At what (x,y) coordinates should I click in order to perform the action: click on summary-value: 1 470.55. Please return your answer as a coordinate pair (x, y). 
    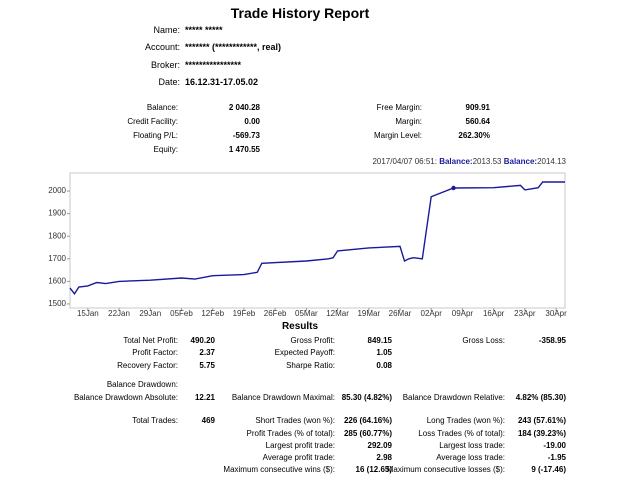
    Looking at the image, I should click on (244, 149).